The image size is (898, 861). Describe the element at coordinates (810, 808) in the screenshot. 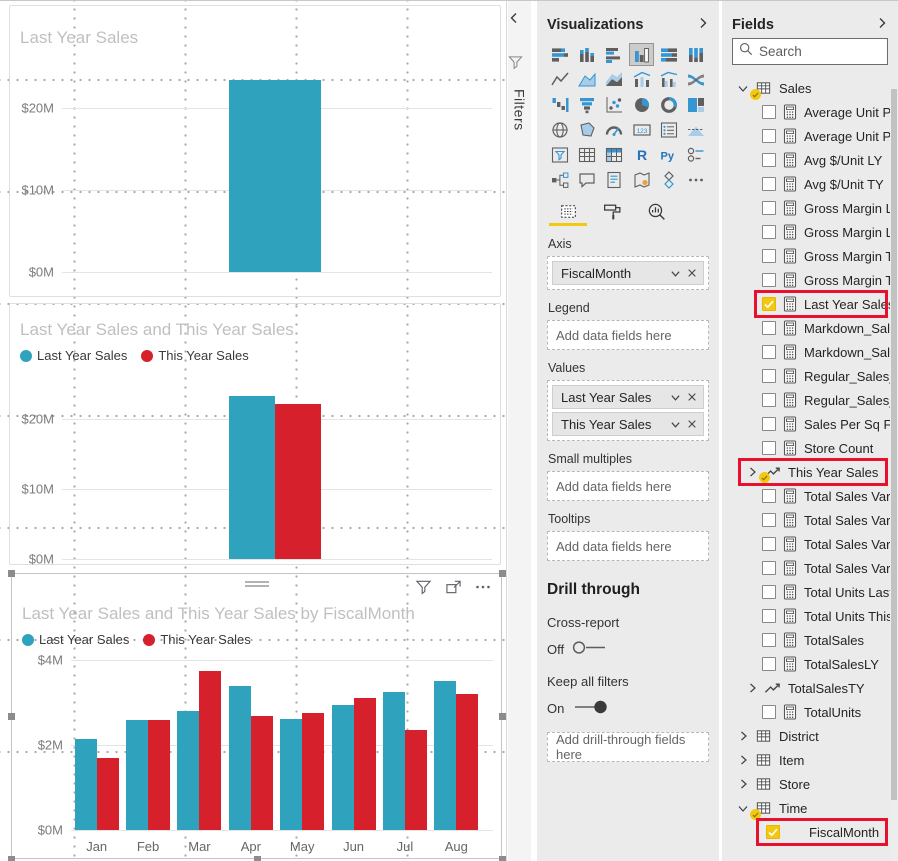

I see `field-row-time: Time` at that location.